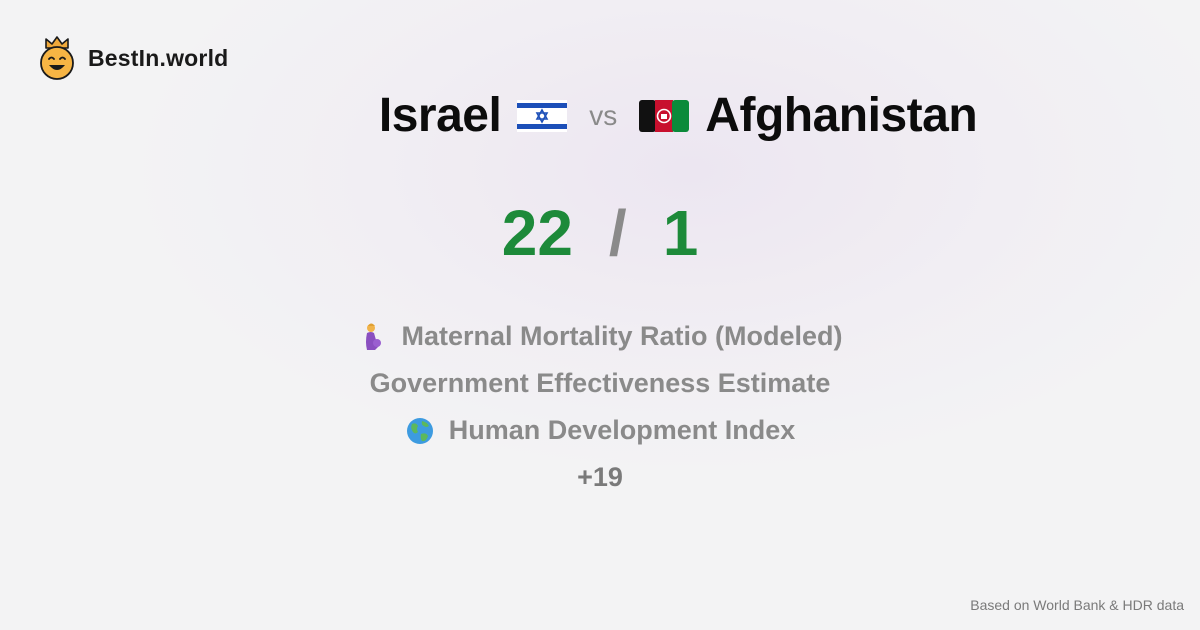  I want to click on vs-label: vs, so click(603, 115).